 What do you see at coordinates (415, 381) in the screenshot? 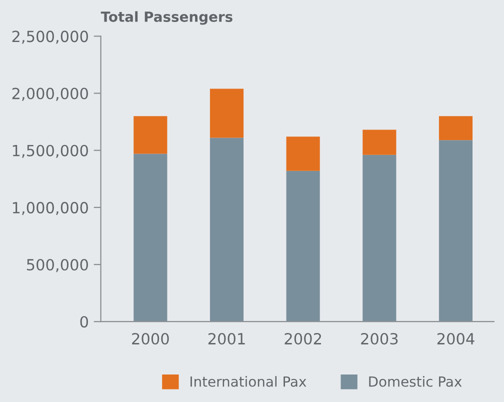
I see `legend-label: Domestic Pax` at bounding box center [415, 381].